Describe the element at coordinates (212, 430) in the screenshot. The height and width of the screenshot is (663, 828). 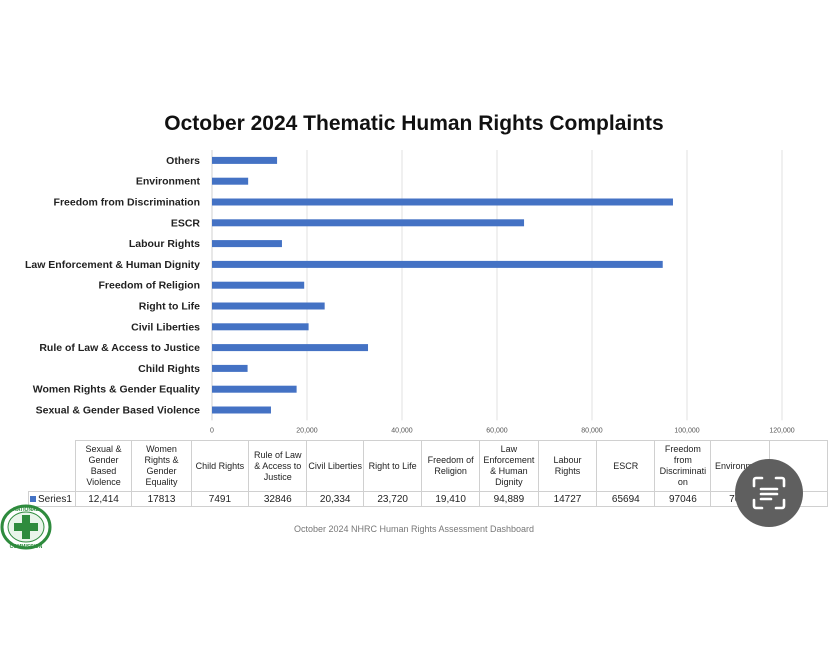
I see `x-tick-label: 0` at that location.